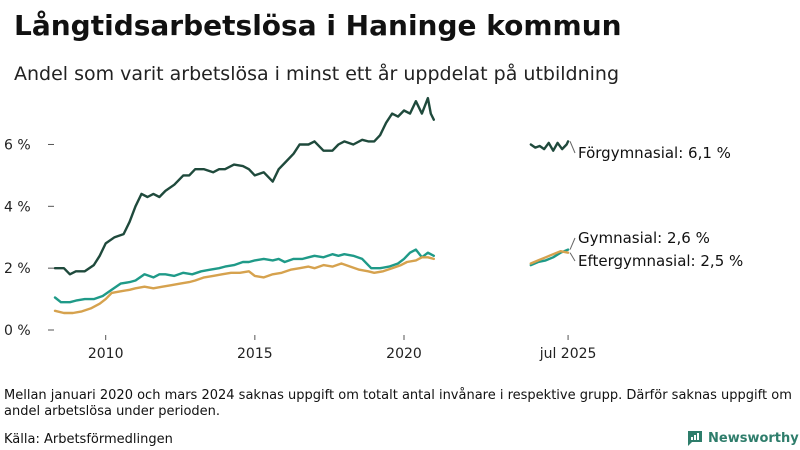 The image size is (800, 450). I want to click on series-end-label: Eftergymnasial: 2,5 %, so click(660, 261).